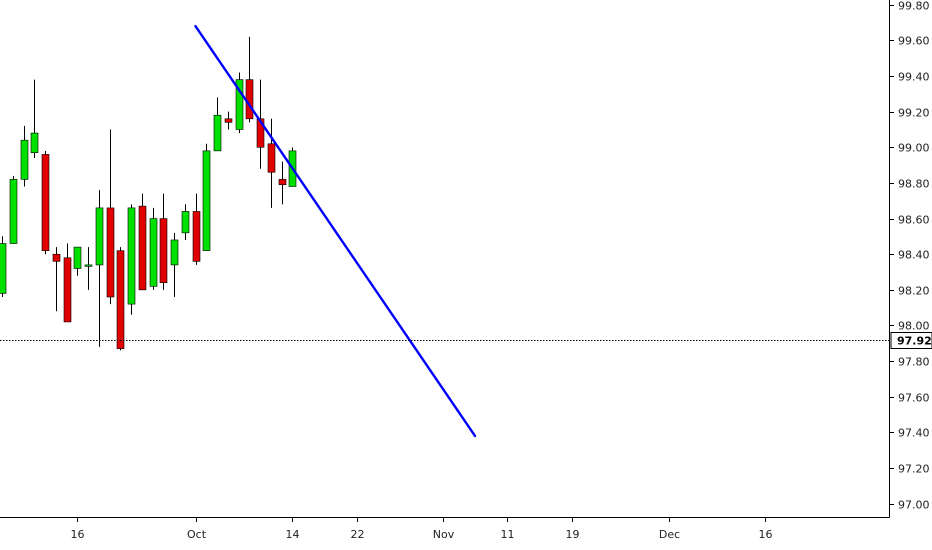  I want to click on last-price-tag-box, so click(911, 340).